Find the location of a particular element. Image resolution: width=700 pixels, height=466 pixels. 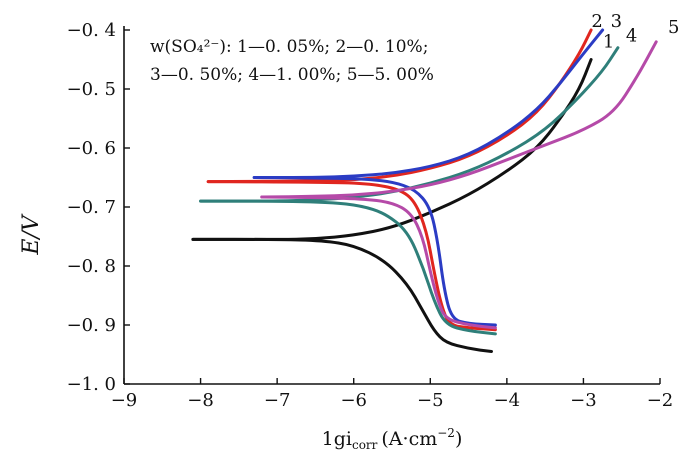

series-1-cathodic-line is located at coordinates (342, 295).